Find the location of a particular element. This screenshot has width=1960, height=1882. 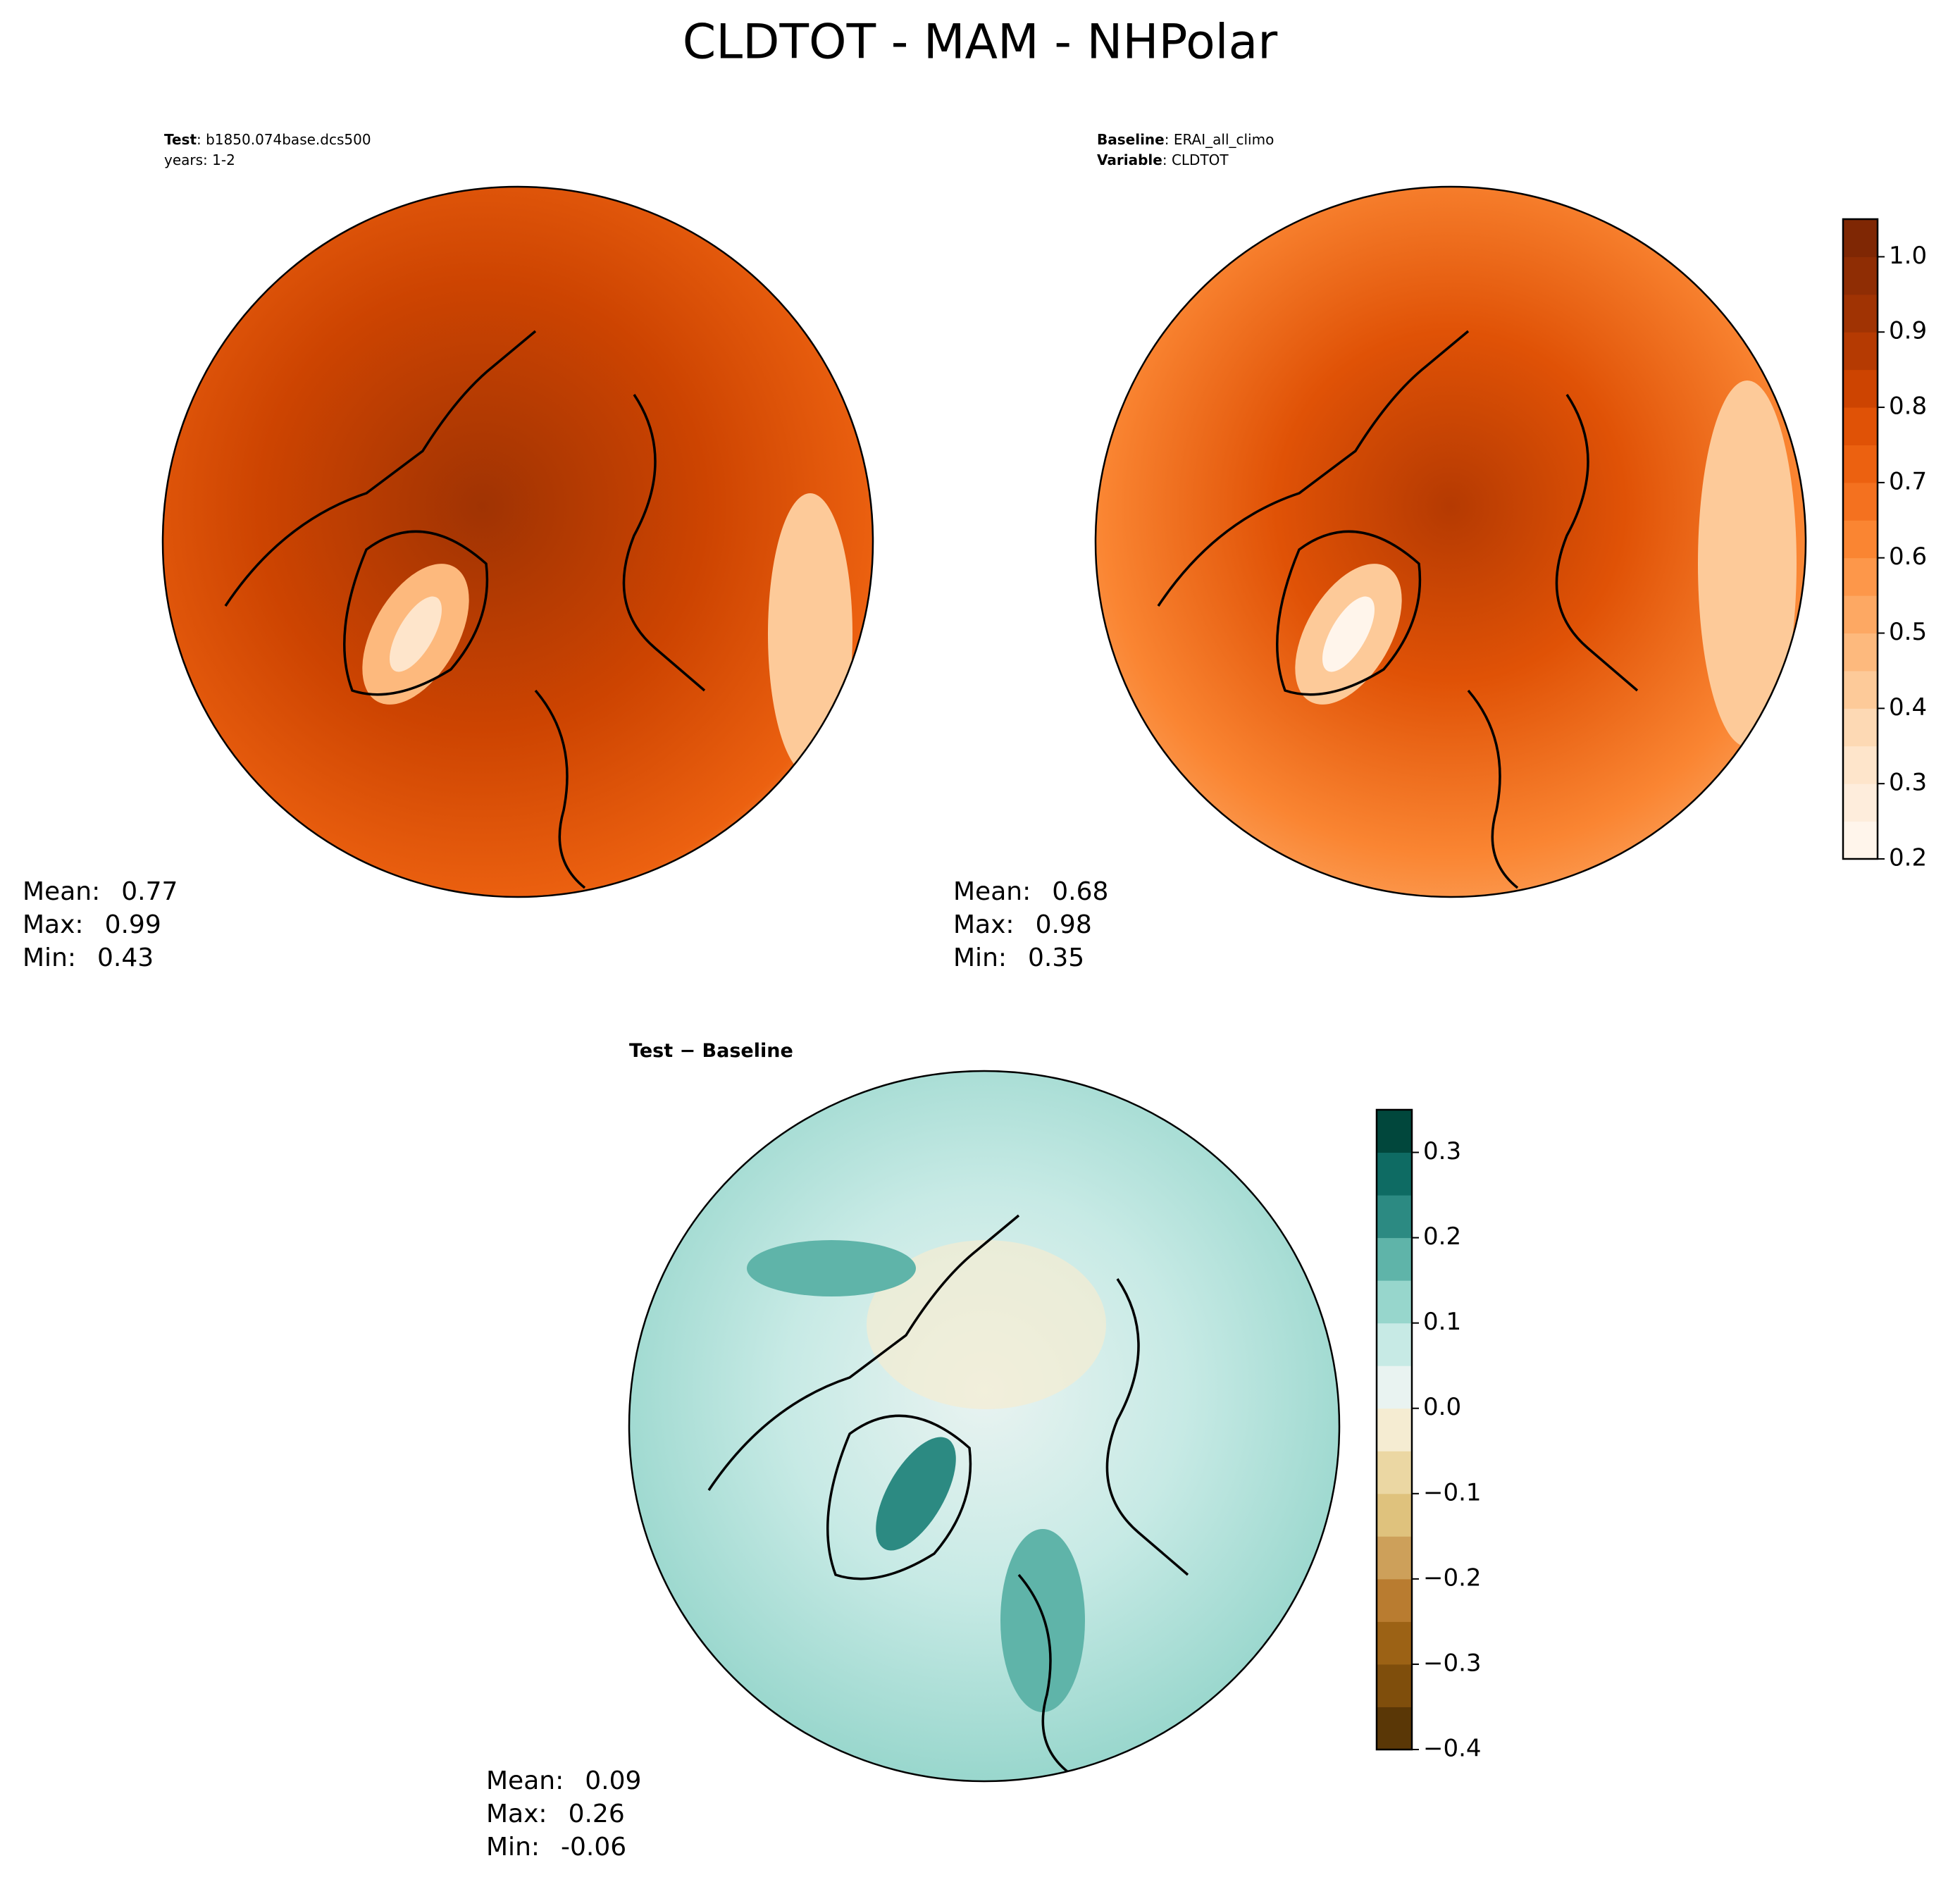

map-baseline is located at coordinates (1451, 542).